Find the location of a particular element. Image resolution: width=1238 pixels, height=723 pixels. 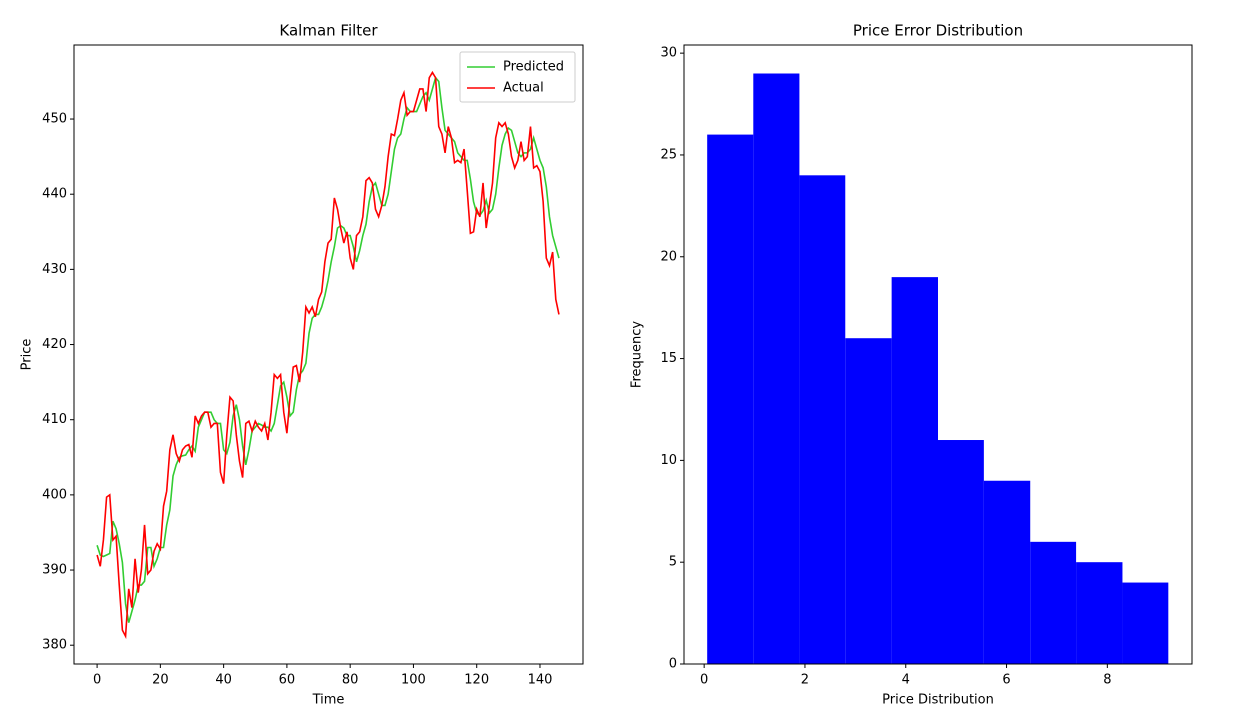

x-tick-label: 140 is located at coordinates (540, 680).